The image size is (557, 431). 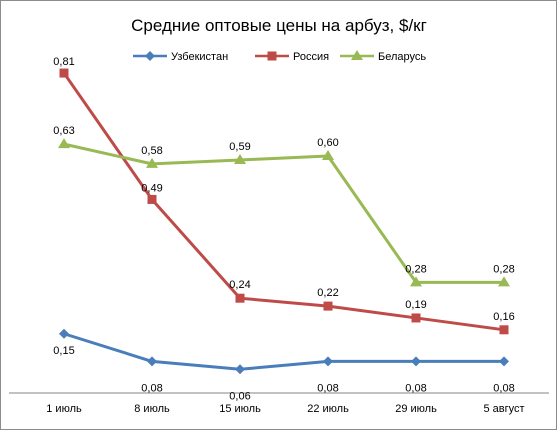 I want to click on legend-entry-label: Россия, so click(x=311, y=57).